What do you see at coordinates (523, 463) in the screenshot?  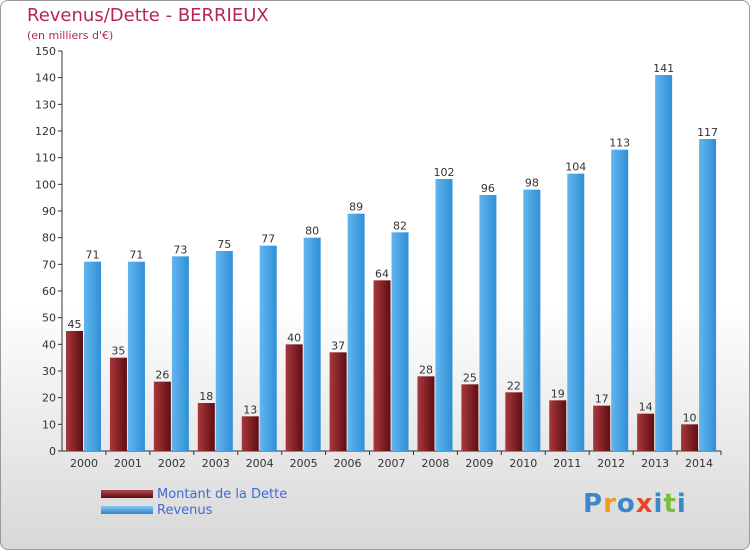 I see `x-tick-label: 2010` at bounding box center [523, 463].